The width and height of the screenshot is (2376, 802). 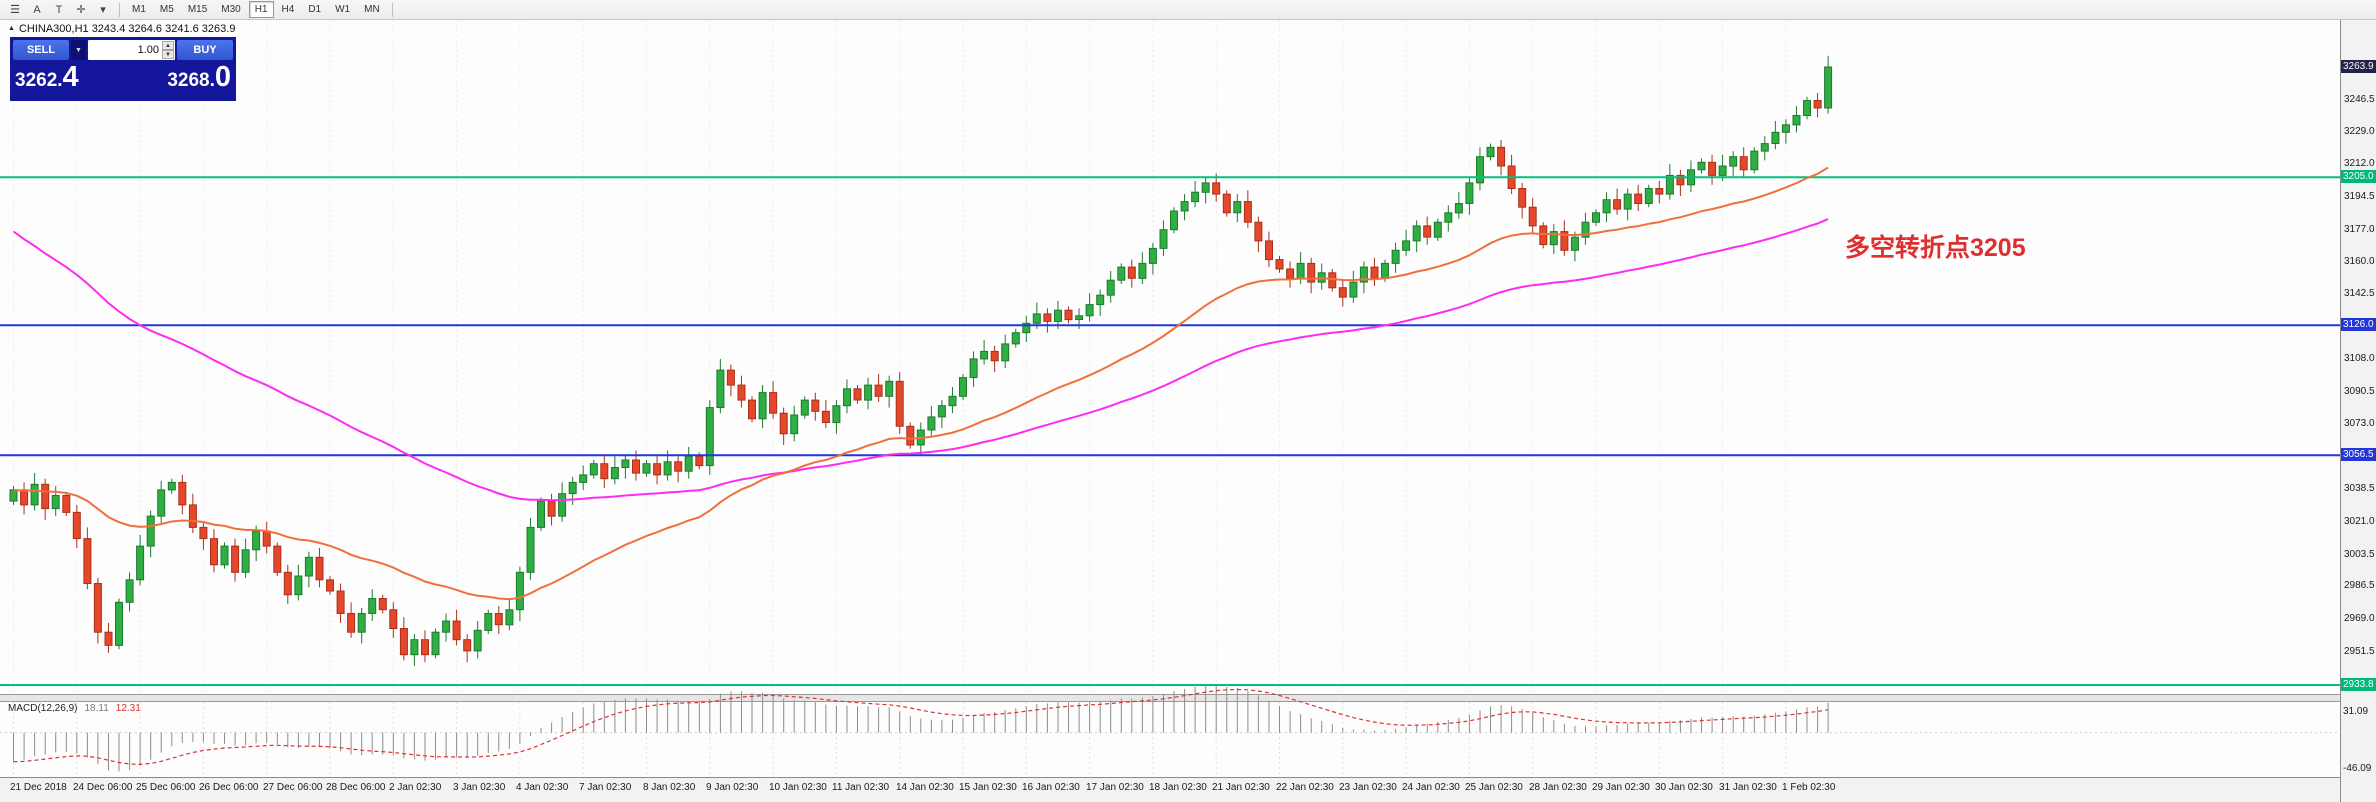 What do you see at coordinates (103, 10) in the screenshot?
I see `chevron-down-icon: ▾` at bounding box center [103, 10].